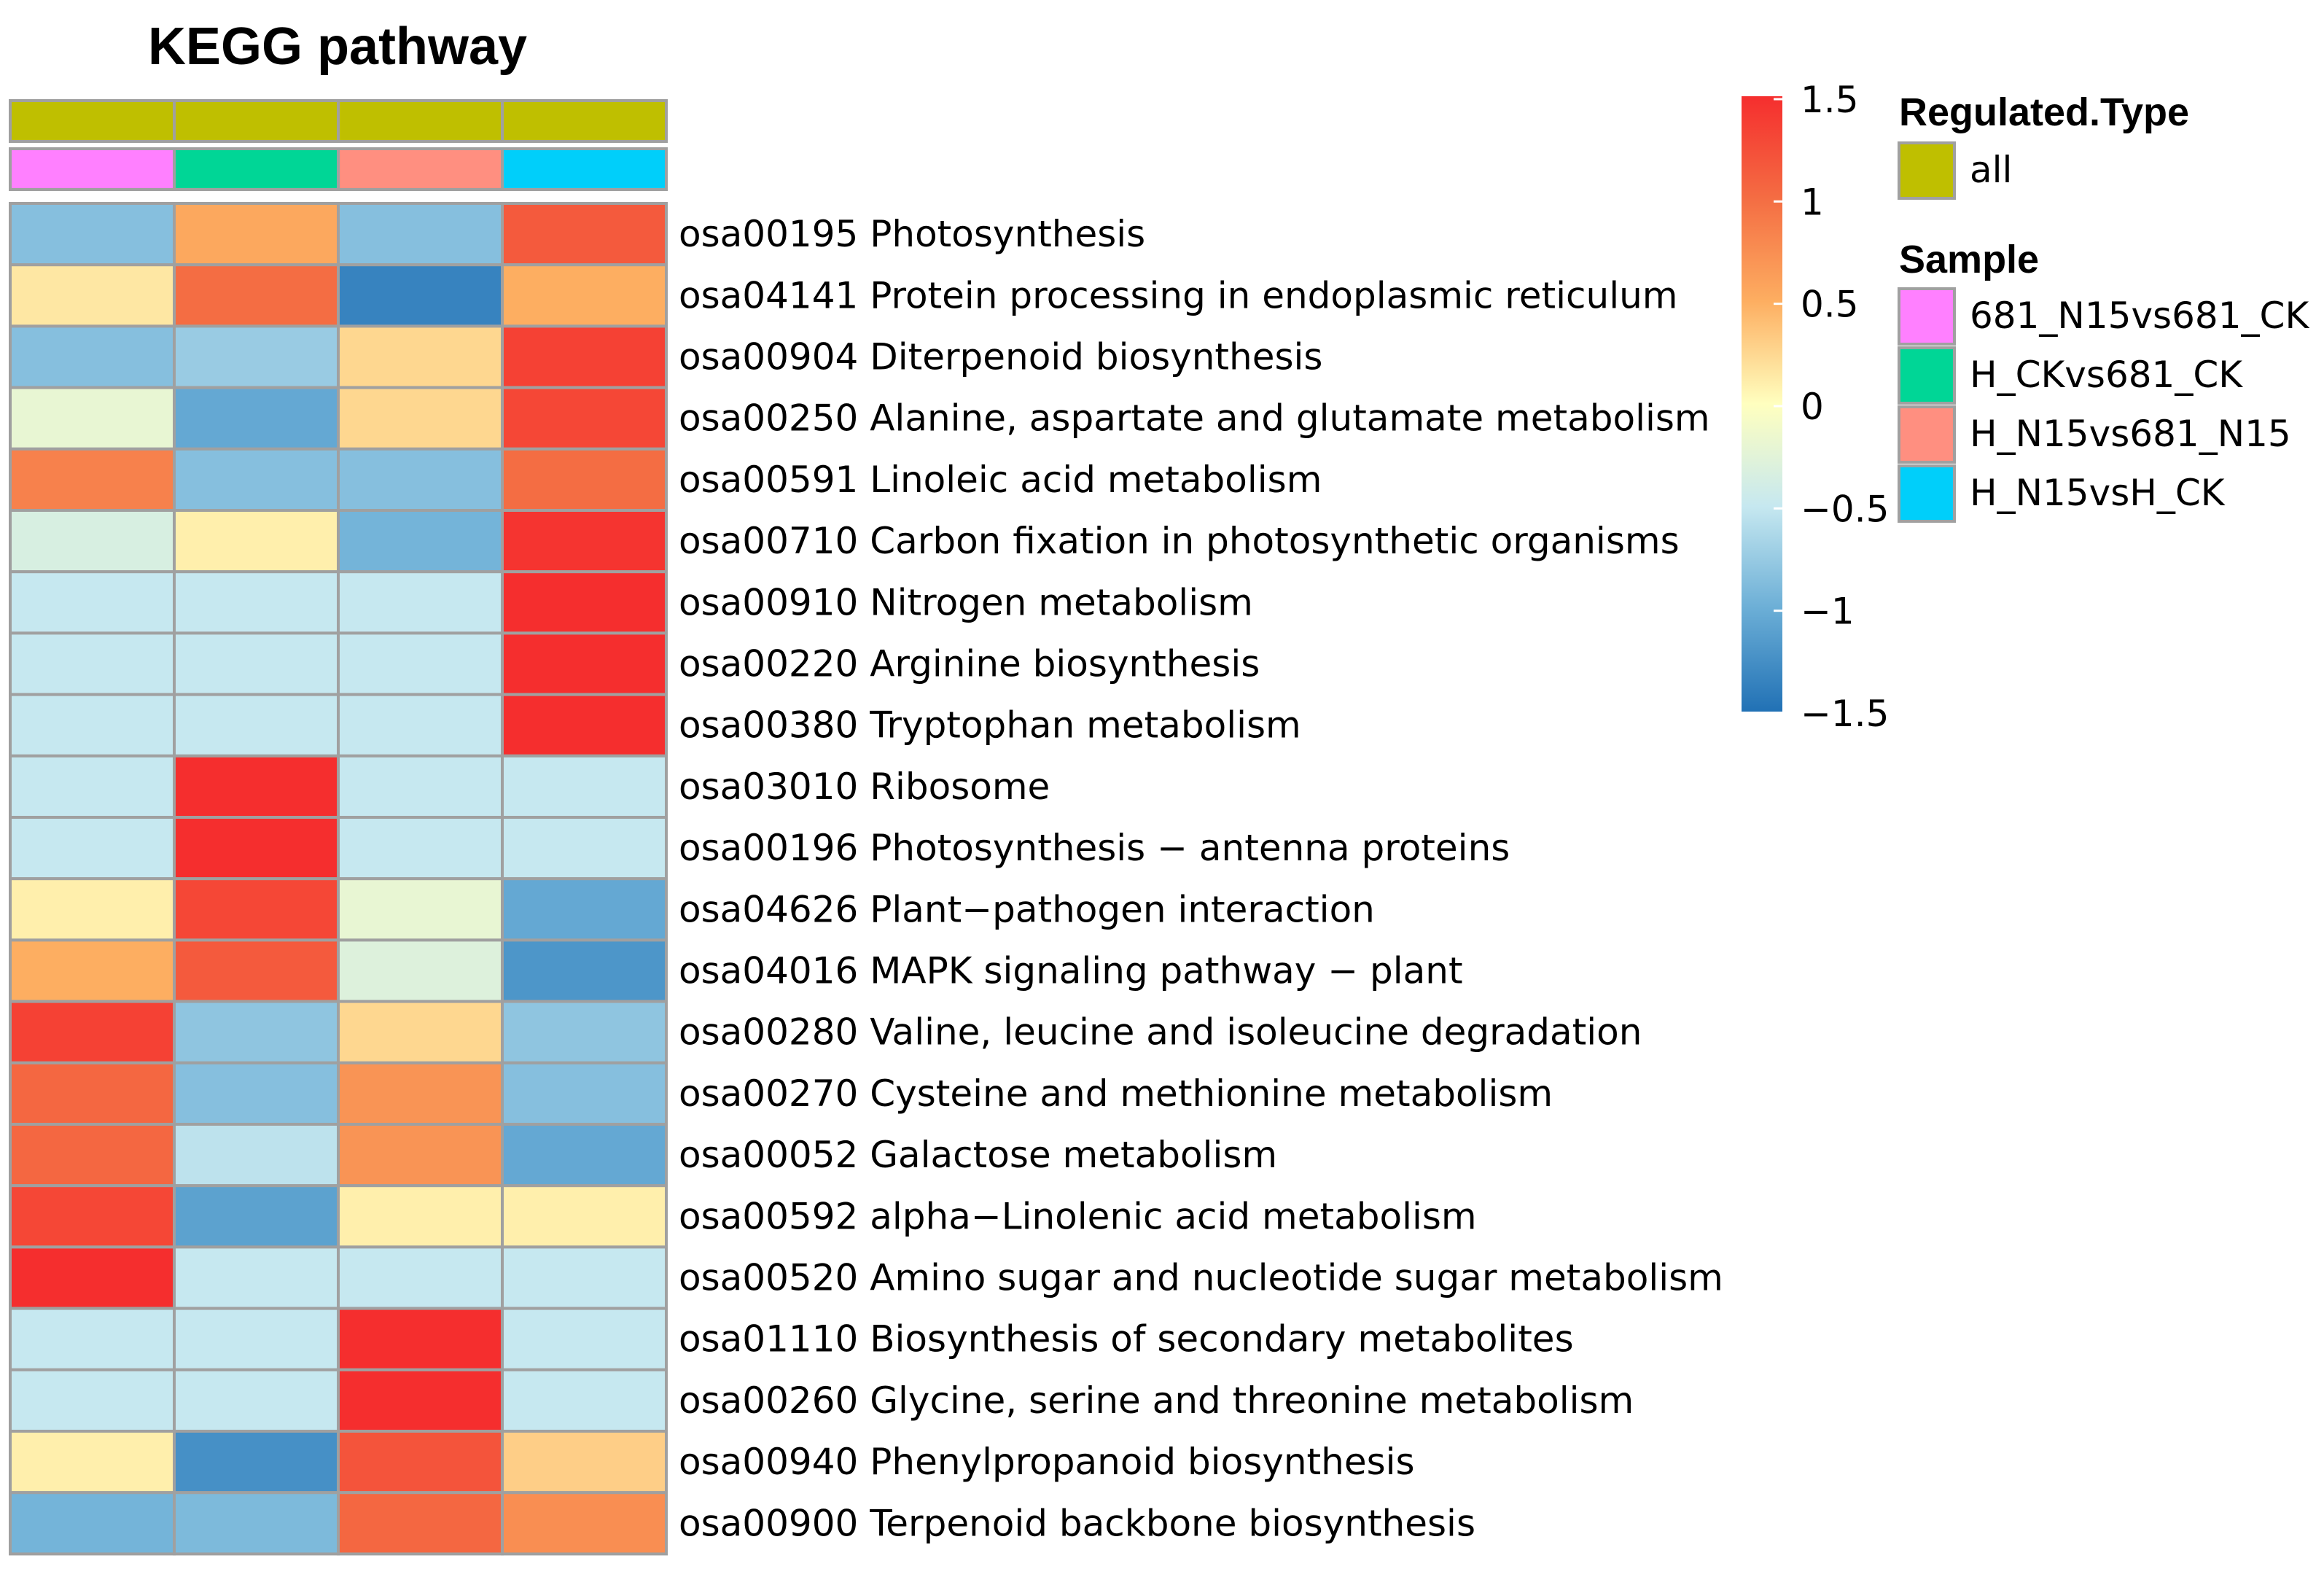 Image resolution: width=2324 pixels, height=1569 pixels. I want to click on row-label: osa00910 Nitrogen metabolism, so click(966, 602).